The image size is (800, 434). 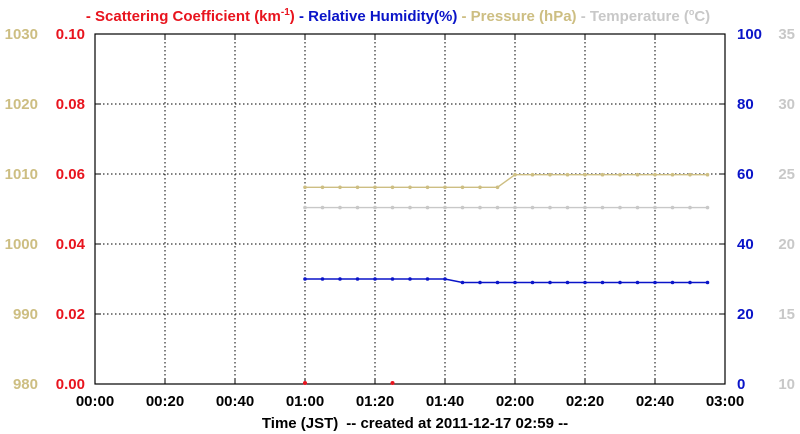 I want to click on x-tick-label: 01:20, so click(x=375, y=401).